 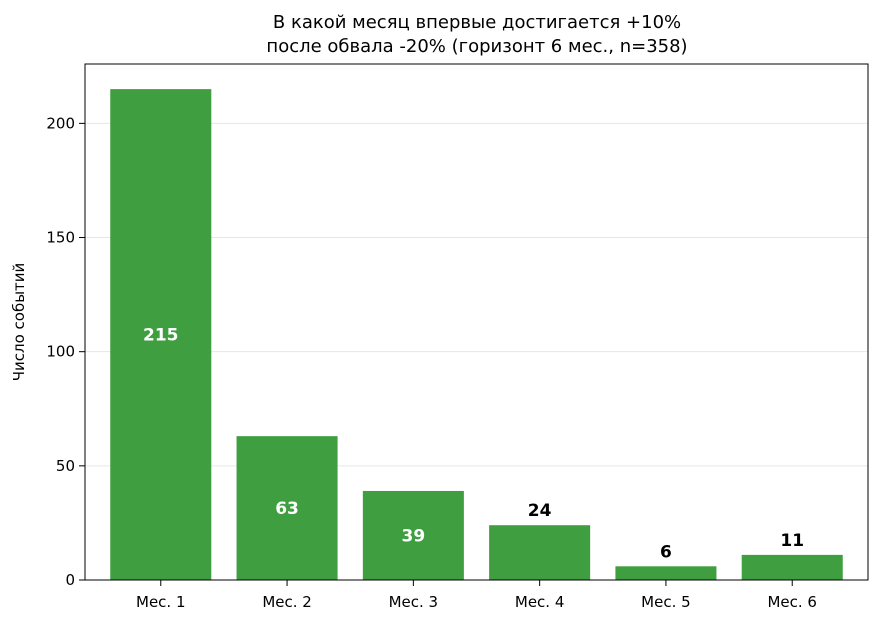 I want to click on data-label-1: 215, so click(x=161, y=336).